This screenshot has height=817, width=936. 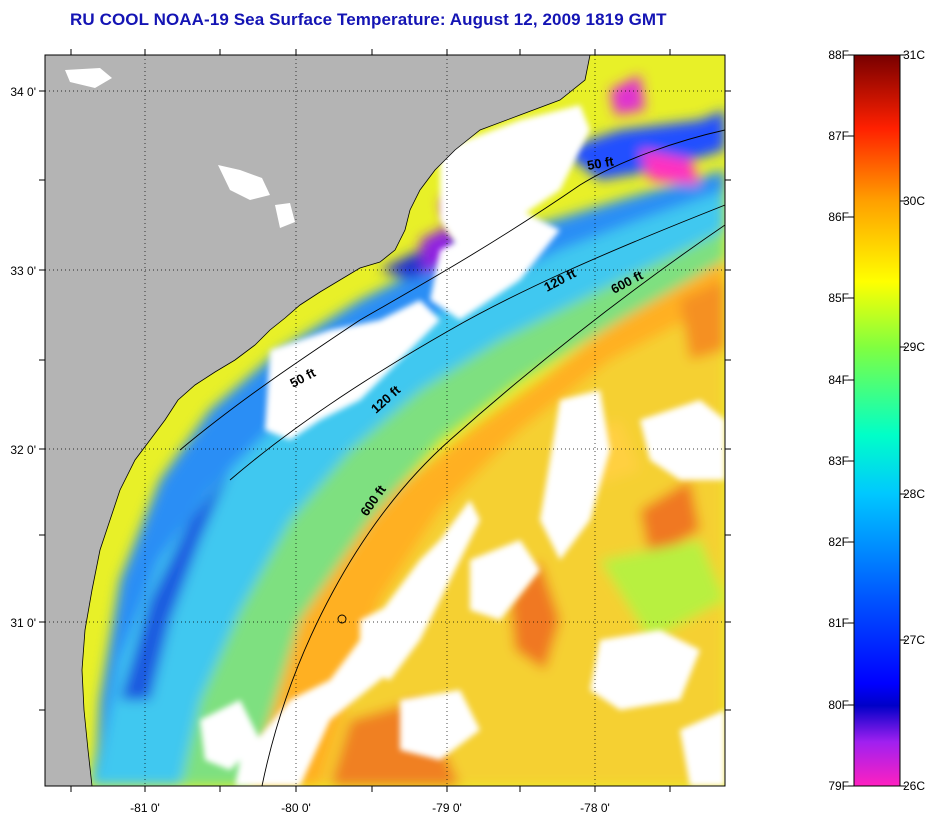 What do you see at coordinates (447, 808) in the screenshot?
I see `lon-label-79: -79 0'` at bounding box center [447, 808].